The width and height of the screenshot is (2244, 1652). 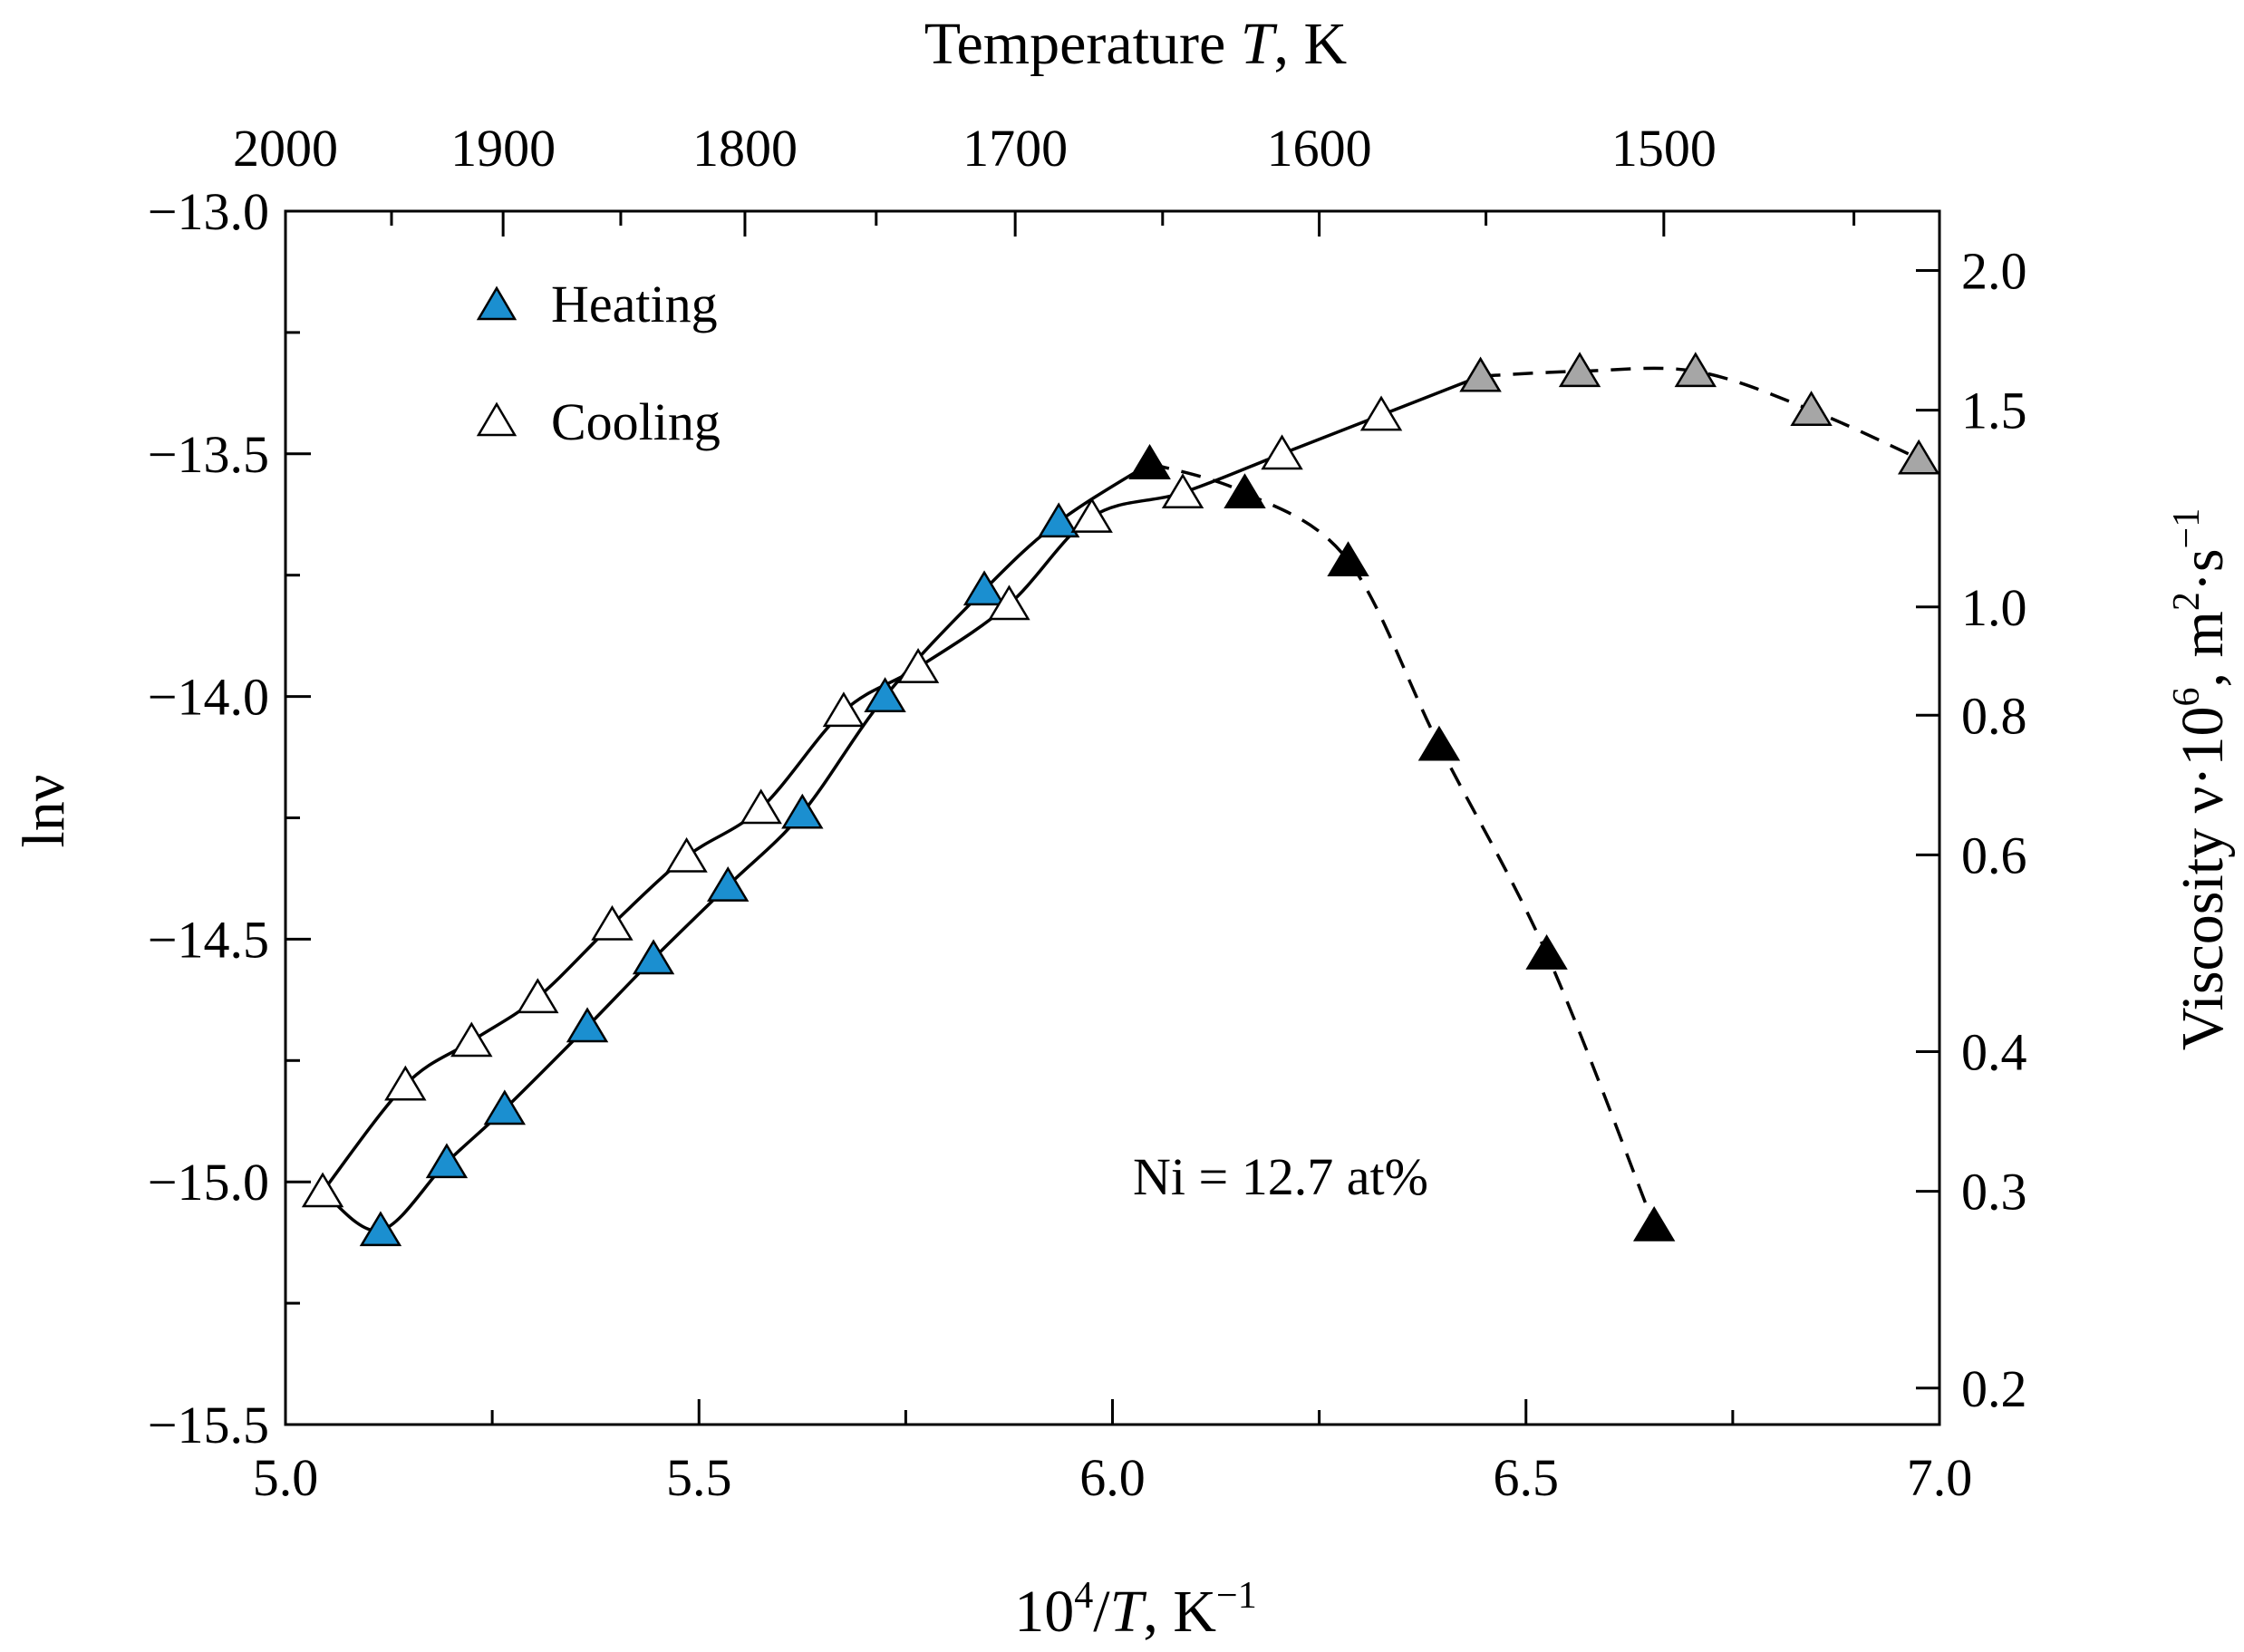 I want to click on right-tick-label: 0.6, so click(x=1994, y=855).